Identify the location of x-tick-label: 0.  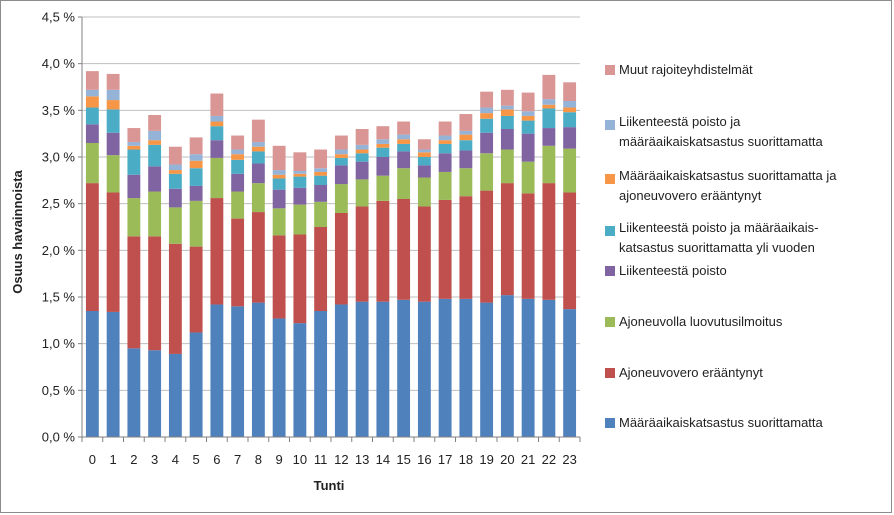
(92, 459).